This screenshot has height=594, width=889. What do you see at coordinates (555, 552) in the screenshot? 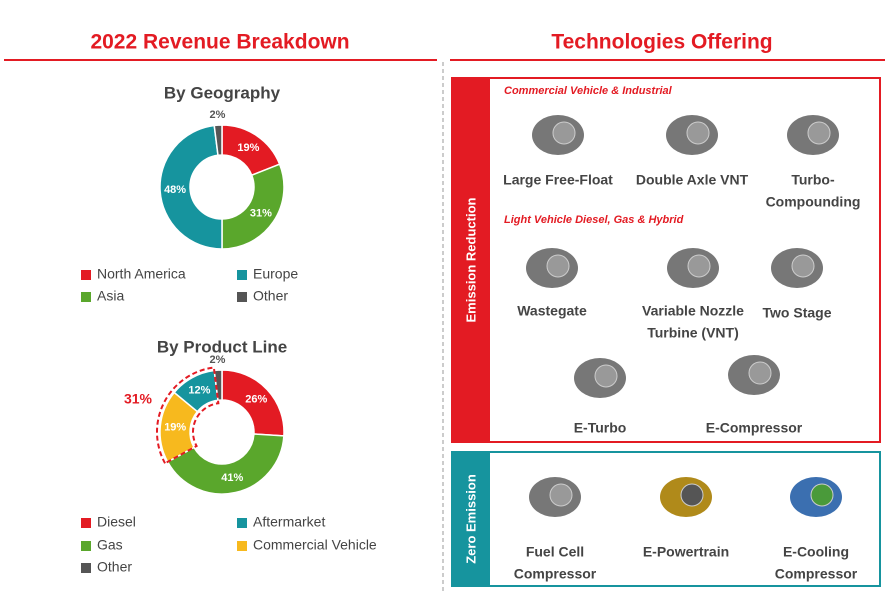
I see `product-name: Fuel Cell` at bounding box center [555, 552].